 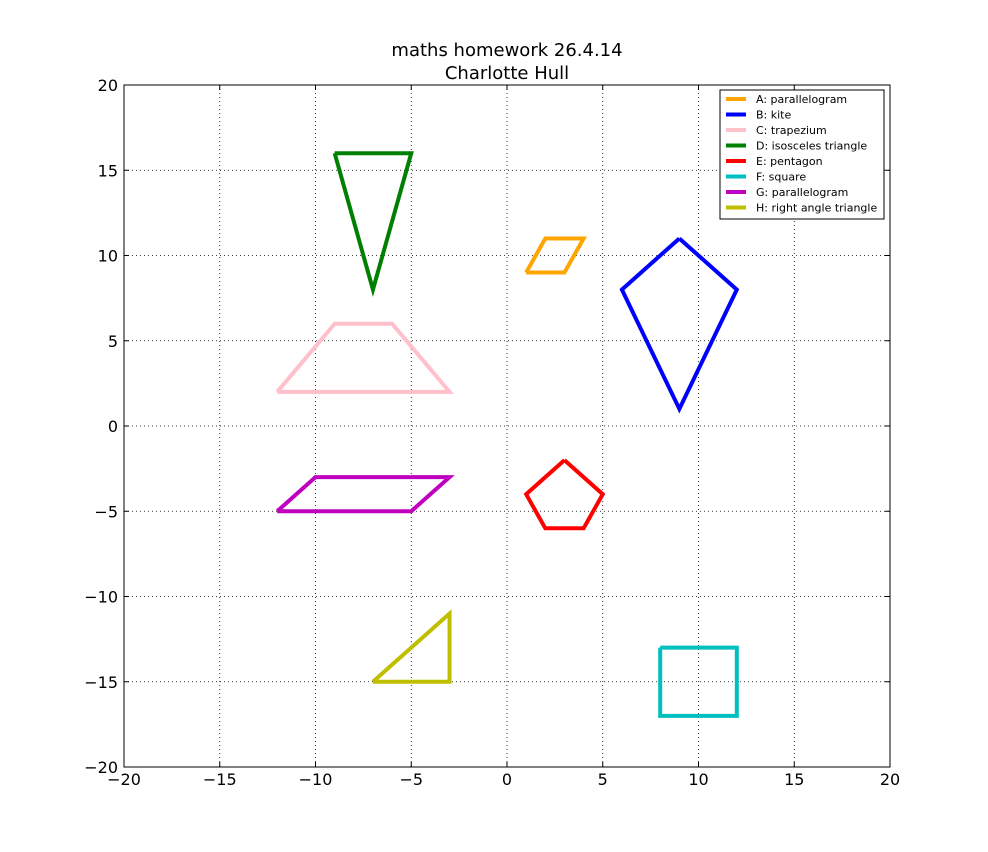 What do you see at coordinates (890, 779) in the screenshot?
I see `x-tick-label: 20` at bounding box center [890, 779].